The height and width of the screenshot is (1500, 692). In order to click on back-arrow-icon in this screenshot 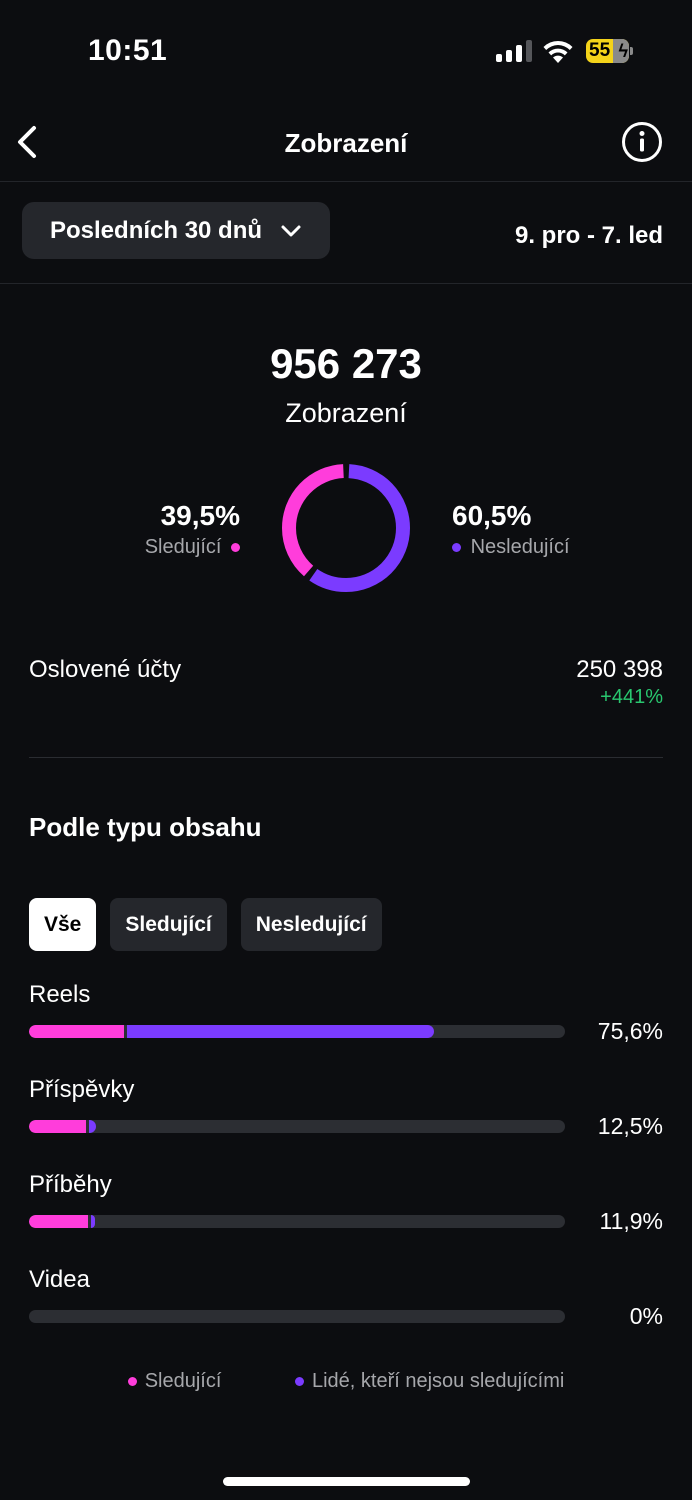, I will do `click(30, 142)`.